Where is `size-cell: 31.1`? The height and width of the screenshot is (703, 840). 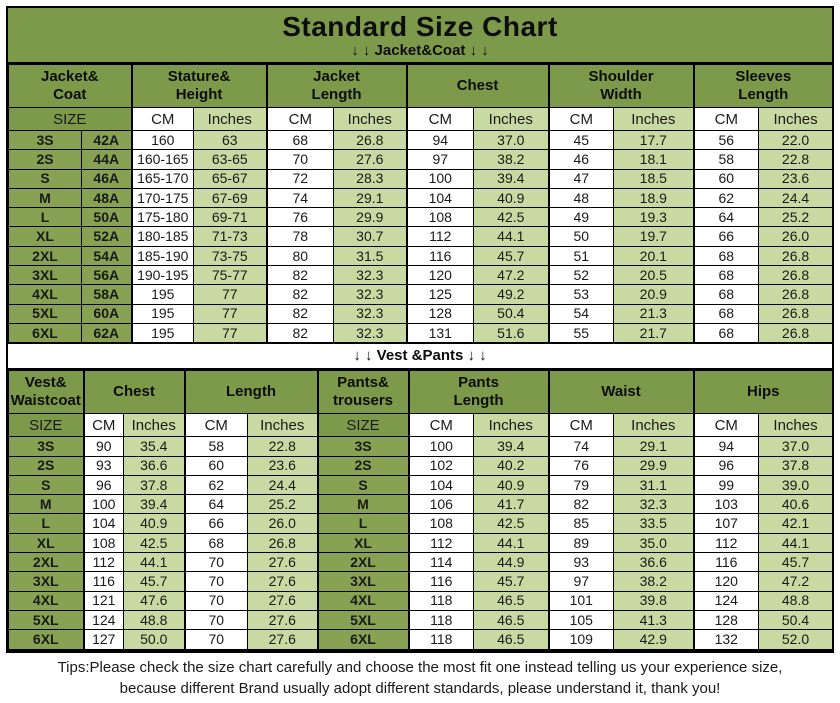
size-cell: 31.1 is located at coordinates (653, 485).